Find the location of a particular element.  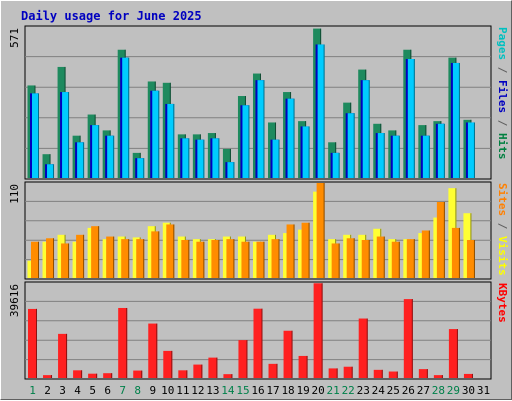

y-max-label: 110 is located at coordinates (14, 194).